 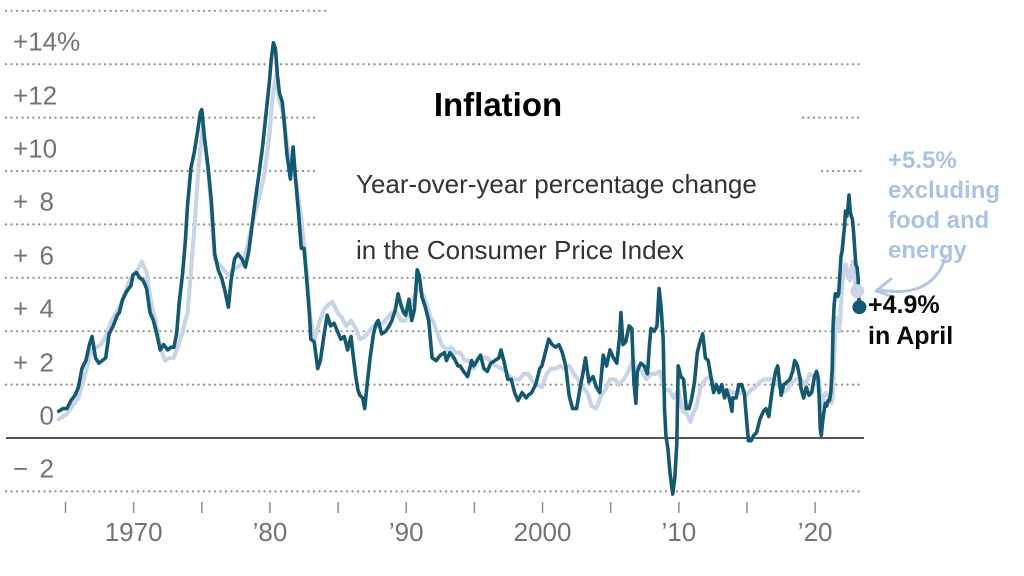 What do you see at coordinates (922, 160) in the screenshot?
I see `core-annotation-value: +5.5%` at bounding box center [922, 160].